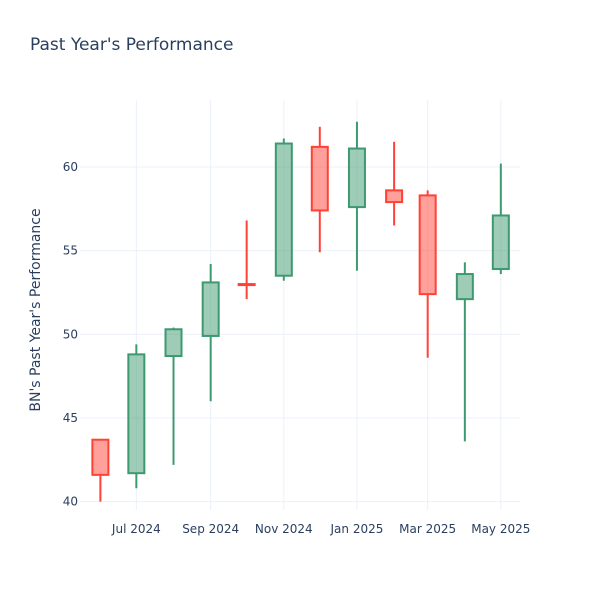 The width and height of the screenshot is (600, 600). Describe the element at coordinates (284, 529) in the screenshot. I see `x-tick-label: Nov 2024` at that location.